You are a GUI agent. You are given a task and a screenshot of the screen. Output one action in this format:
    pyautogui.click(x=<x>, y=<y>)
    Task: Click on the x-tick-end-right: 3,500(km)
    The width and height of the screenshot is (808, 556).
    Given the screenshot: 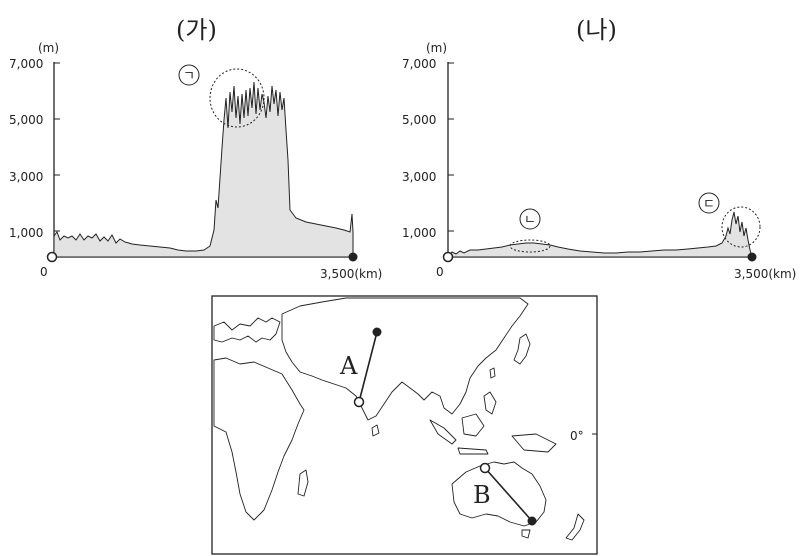 What is the action you would take?
    pyautogui.click(x=765, y=274)
    